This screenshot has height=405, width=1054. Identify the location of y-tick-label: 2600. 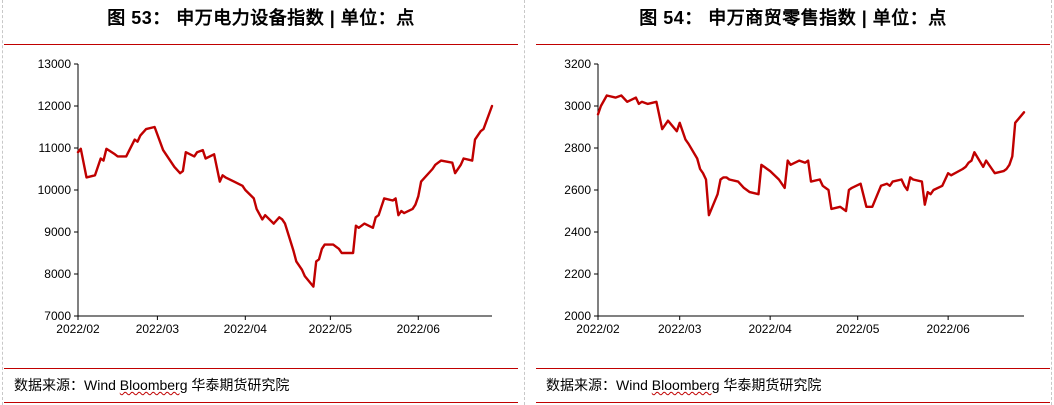
(577, 190).